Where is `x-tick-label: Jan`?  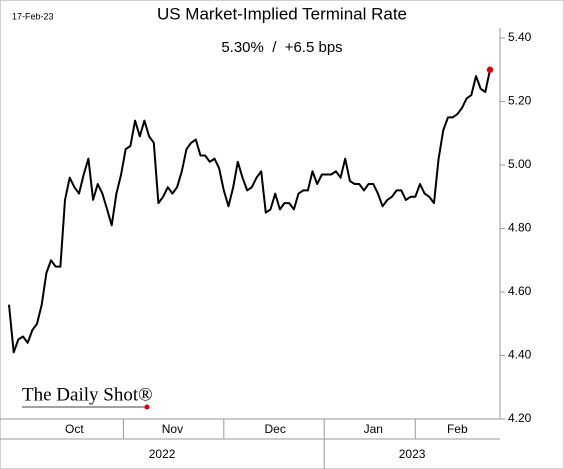
x-tick-label: Jan is located at coordinates (373, 429).